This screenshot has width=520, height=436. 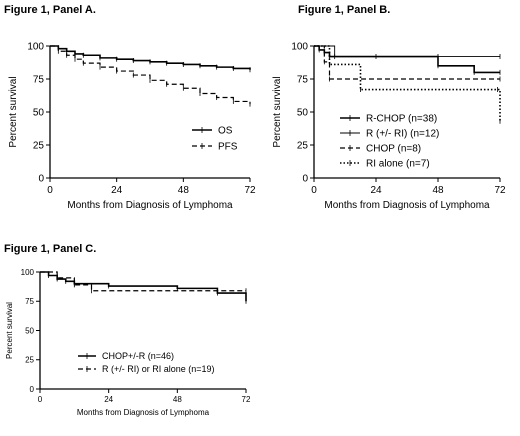 I want to click on legend-label: CHOP+/-R (n=46), so click(x=138, y=356).